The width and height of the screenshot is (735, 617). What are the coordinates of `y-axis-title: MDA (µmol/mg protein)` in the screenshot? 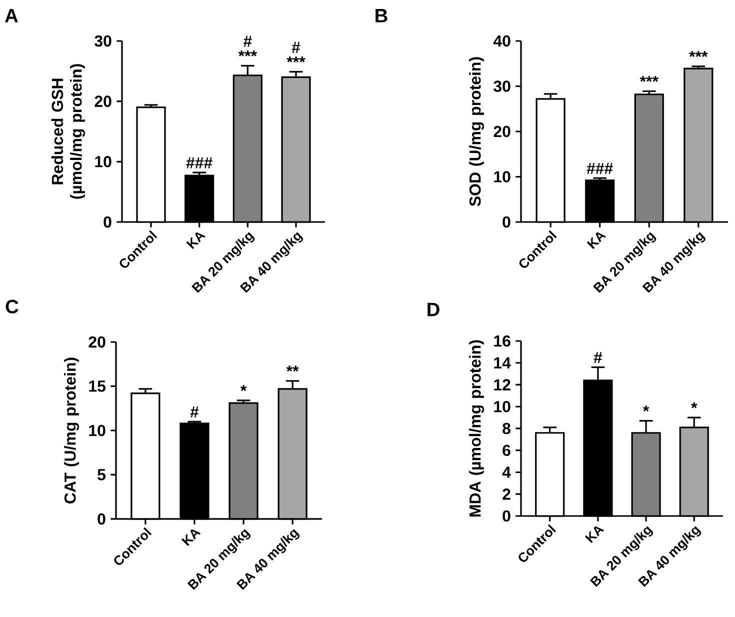 It's located at (476, 428).